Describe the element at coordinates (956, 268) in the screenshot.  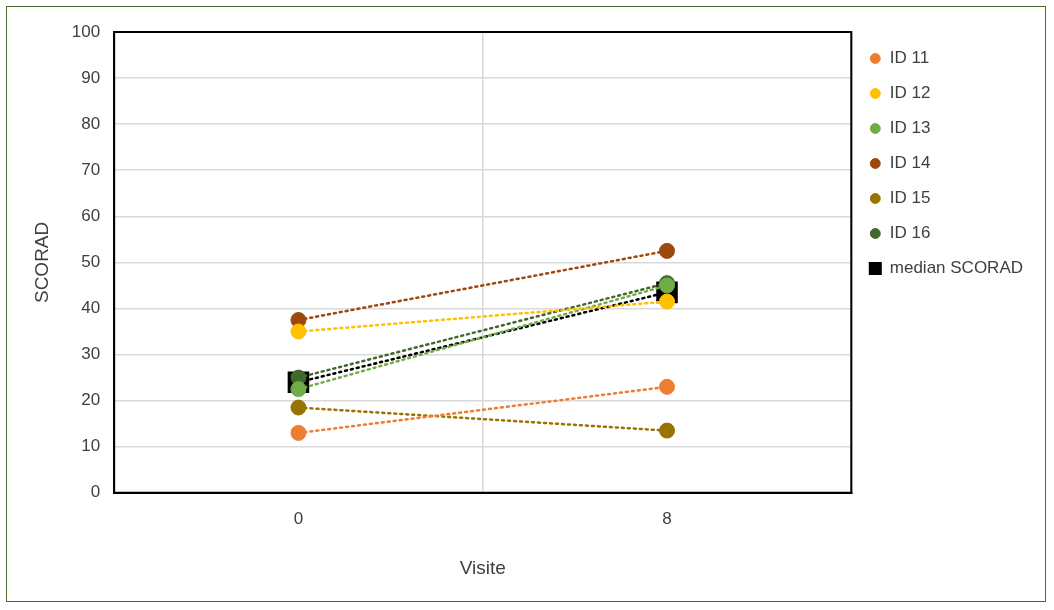
I see `legend-label: median SCORAD` at that location.